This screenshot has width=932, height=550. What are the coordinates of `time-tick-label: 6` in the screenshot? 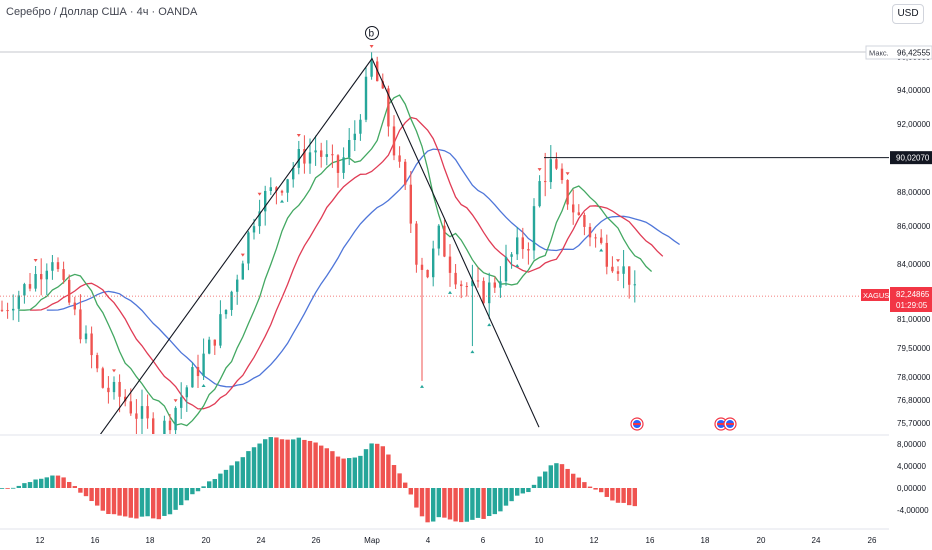 It's located at (483, 540).